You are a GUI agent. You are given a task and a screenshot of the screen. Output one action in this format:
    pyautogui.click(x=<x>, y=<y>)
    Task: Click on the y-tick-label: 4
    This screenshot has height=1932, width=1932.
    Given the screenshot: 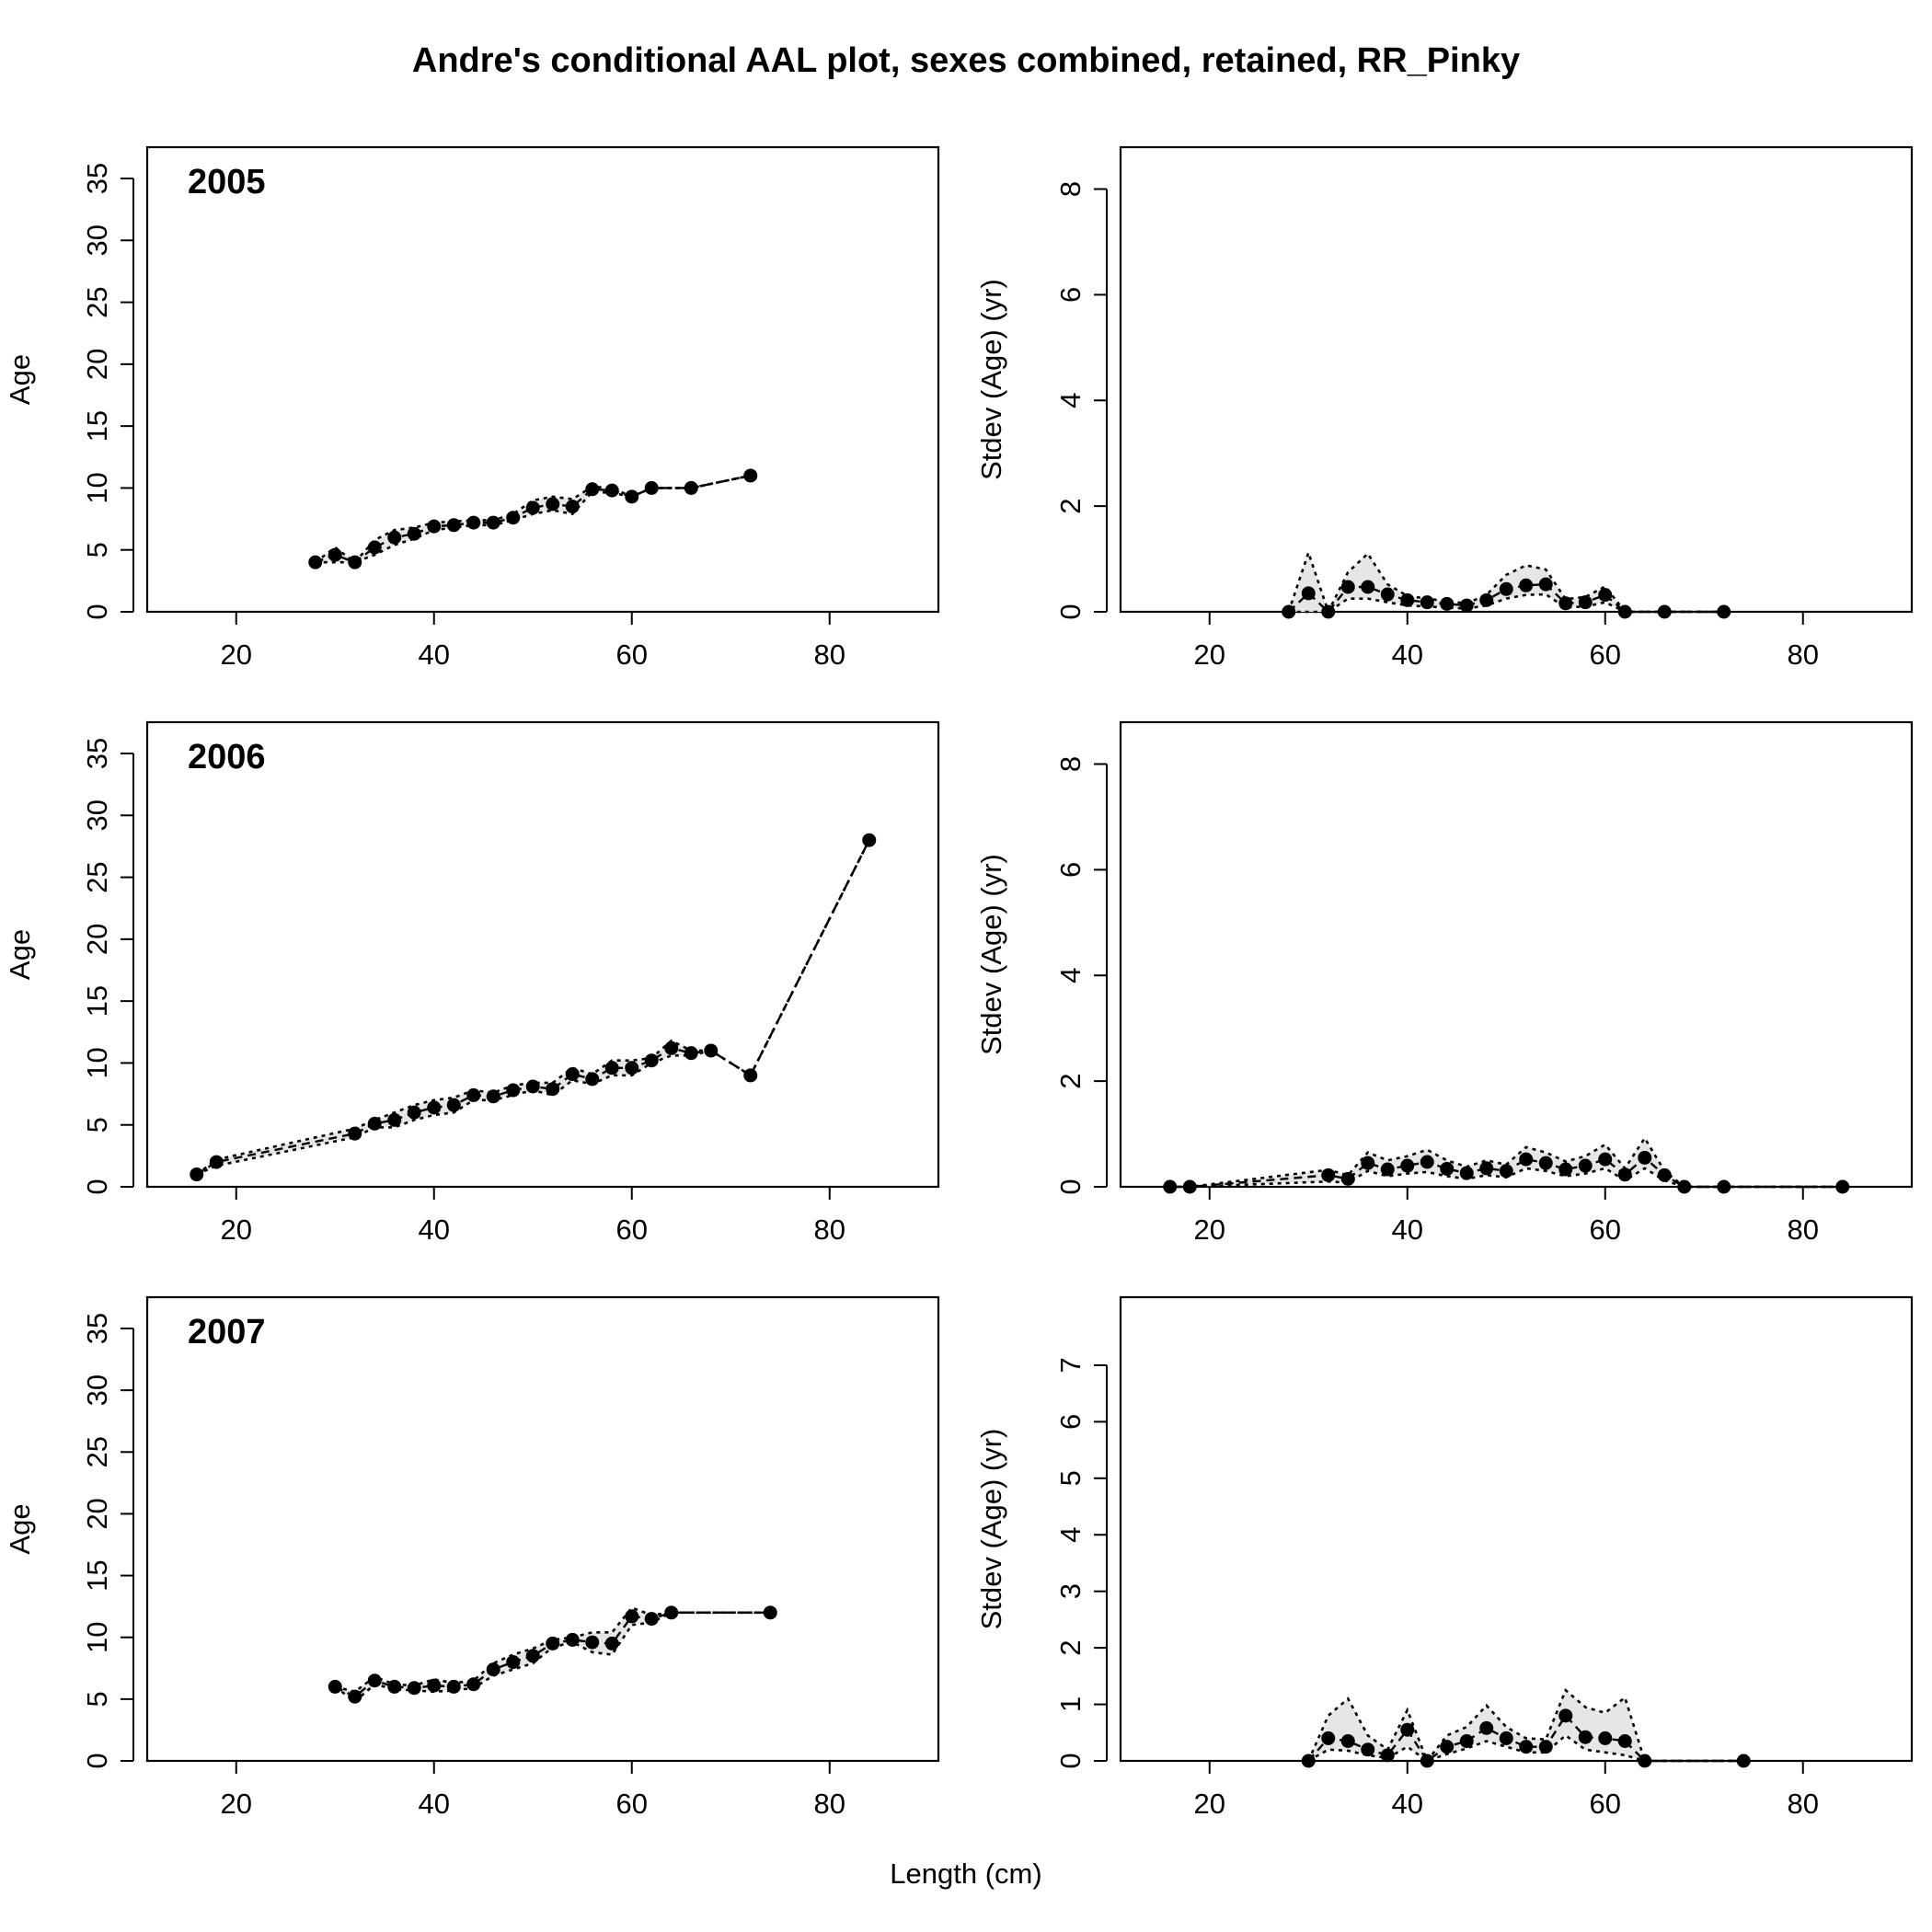 What is the action you would take?
    pyautogui.click(x=1070, y=975)
    